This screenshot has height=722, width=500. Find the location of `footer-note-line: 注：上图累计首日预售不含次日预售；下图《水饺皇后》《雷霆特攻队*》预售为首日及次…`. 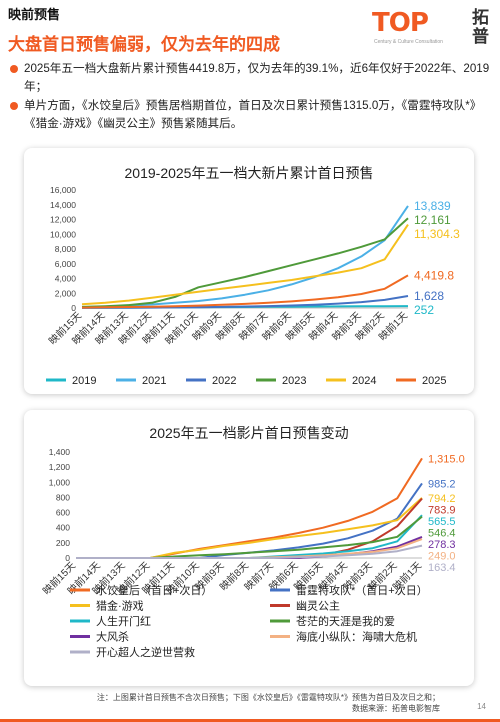

footer-note-line: 注：上图累计首日预售不含次日预售；下图《水饺皇后》《雷霆特攻队*》预售为首日及次… is located at coordinates (268, 697).